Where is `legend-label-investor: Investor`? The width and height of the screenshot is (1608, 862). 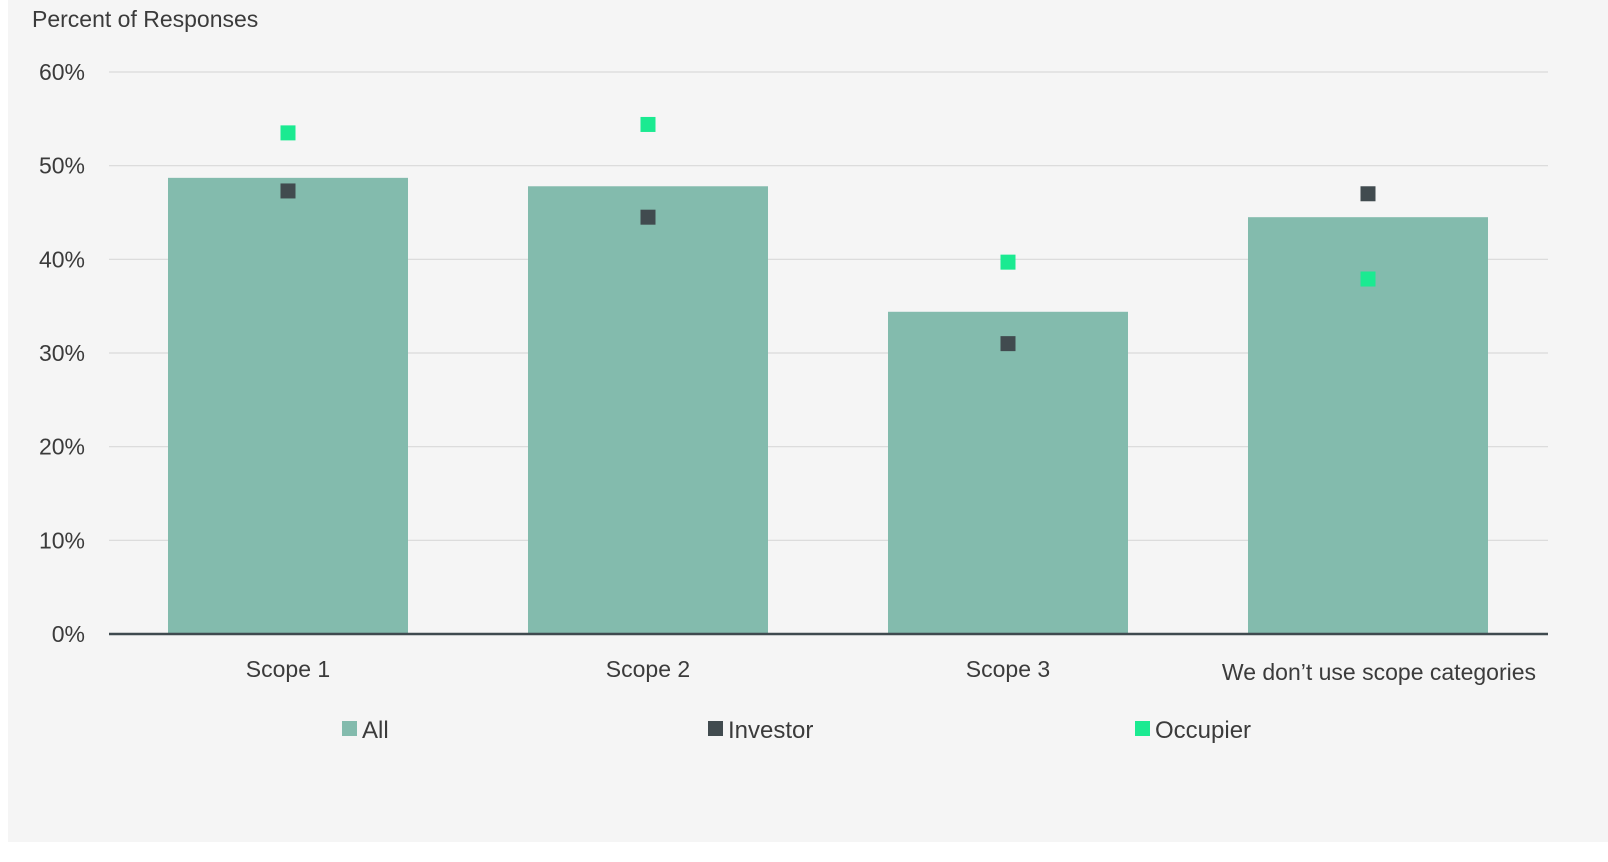
legend-label-investor: Investor is located at coordinates (770, 730).